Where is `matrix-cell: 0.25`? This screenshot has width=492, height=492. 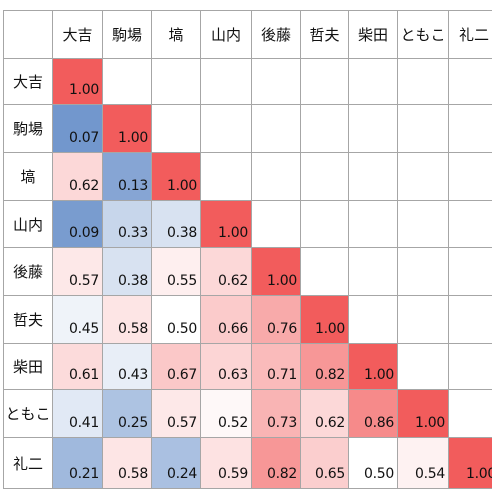
matrix-cell: 0.25 is located at coordinates (127, 413).